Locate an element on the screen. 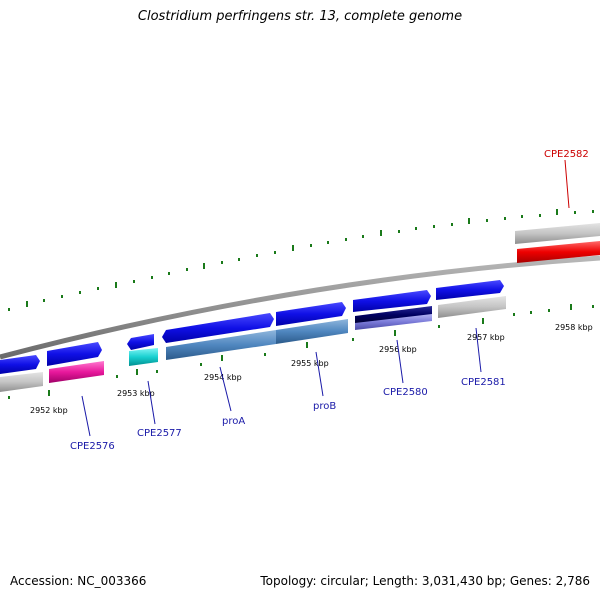 The image size is (600, 600). gene-label-cpe2582: CPE2582 is located at coordinates (566, 154).